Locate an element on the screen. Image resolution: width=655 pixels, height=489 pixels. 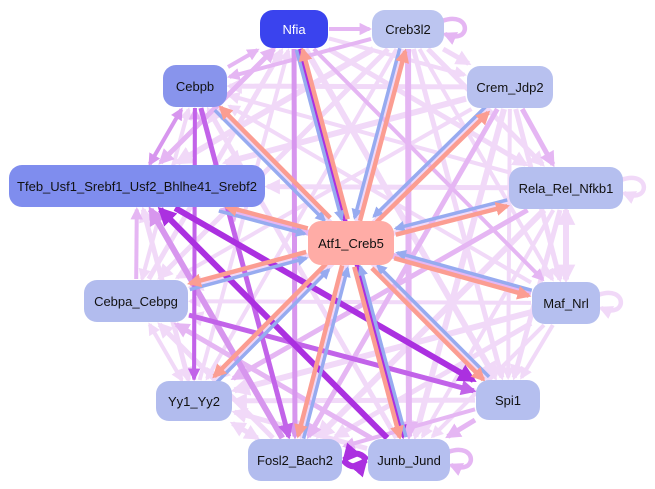
edge-CJ-RR is located at coordinates (538, 137).